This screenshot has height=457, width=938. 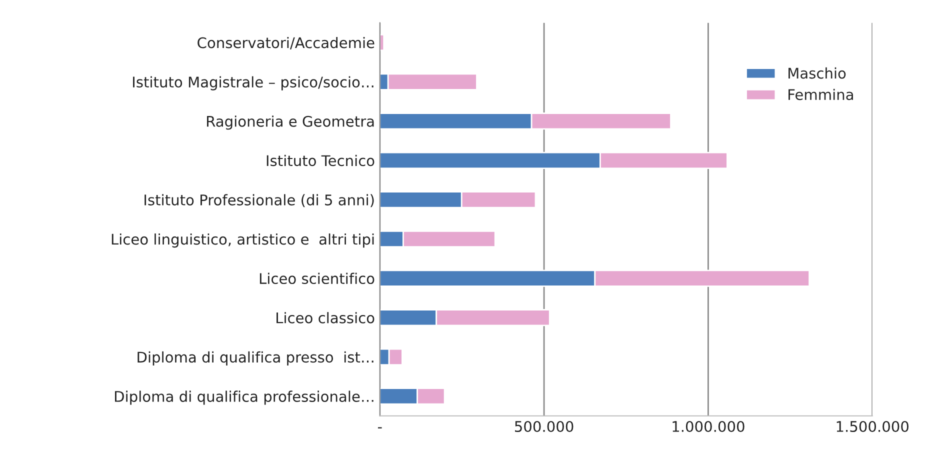 What do you see at coordinates (243, 240) in the screenshot?
I see `y-tick-label: Liceo linguistico, artistico e altri tipi` at bounding box center [243, 240].